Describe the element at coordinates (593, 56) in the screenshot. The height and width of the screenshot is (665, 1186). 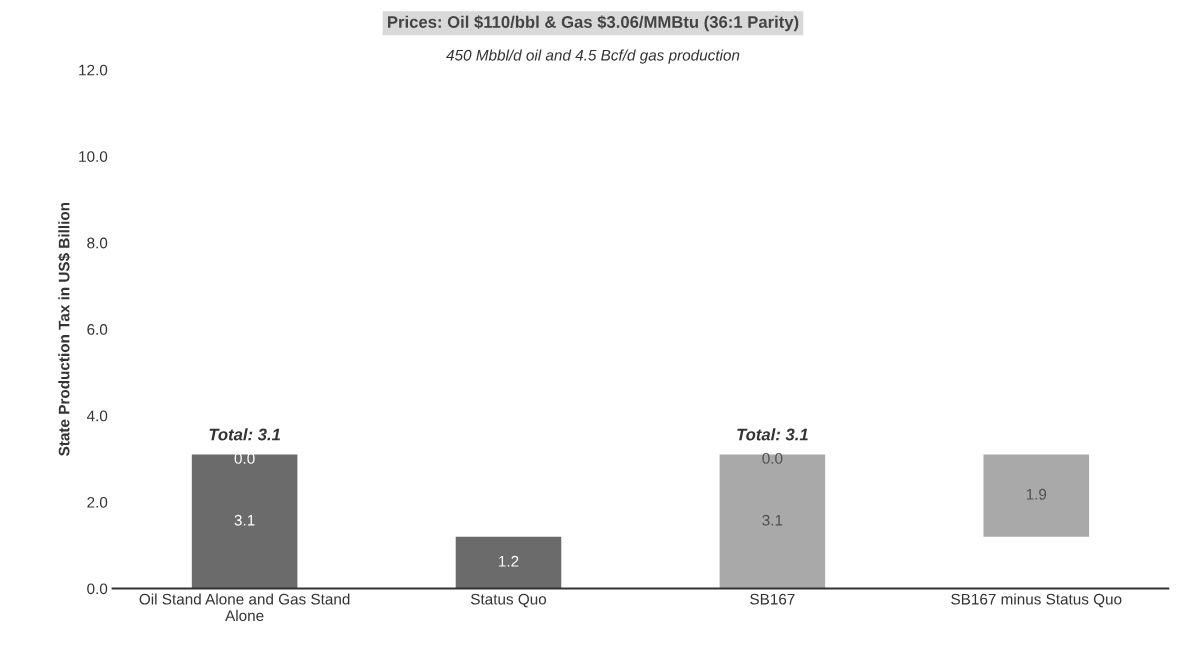
I see `chart-subtitle: 450 Mbbl/d oil and 4.5 Bcf/d gas production` at that location.